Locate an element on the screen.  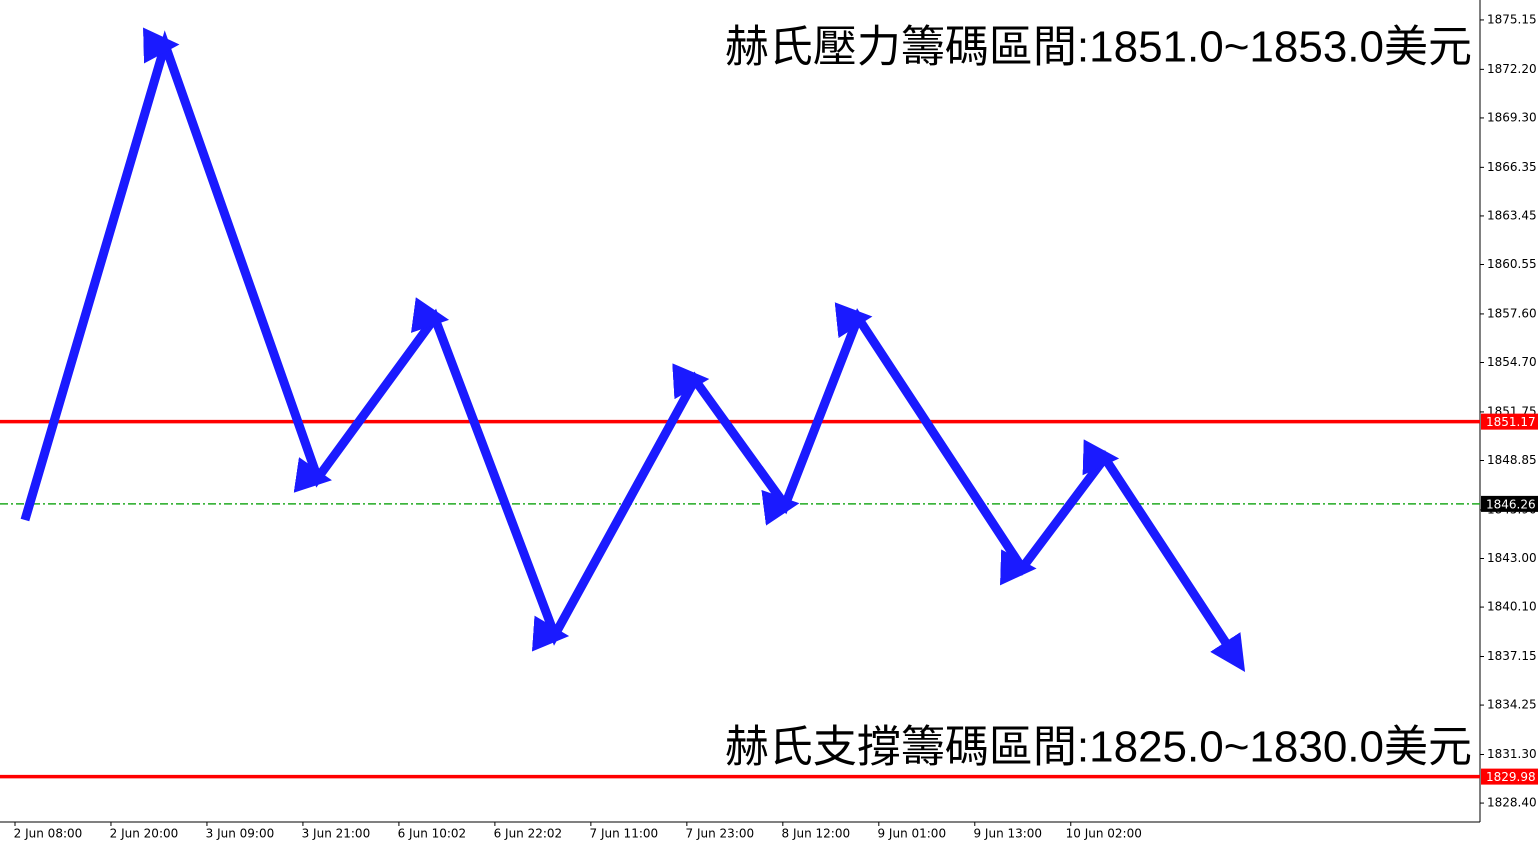
y-tick-label: 1840.10 is located at coordinates (1512, 607).